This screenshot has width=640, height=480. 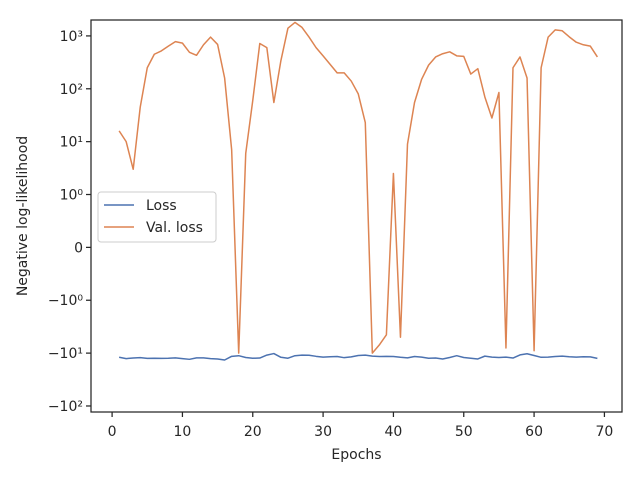 I want to click on y-tick-label: 10⁰, so click(x=72, y=196).